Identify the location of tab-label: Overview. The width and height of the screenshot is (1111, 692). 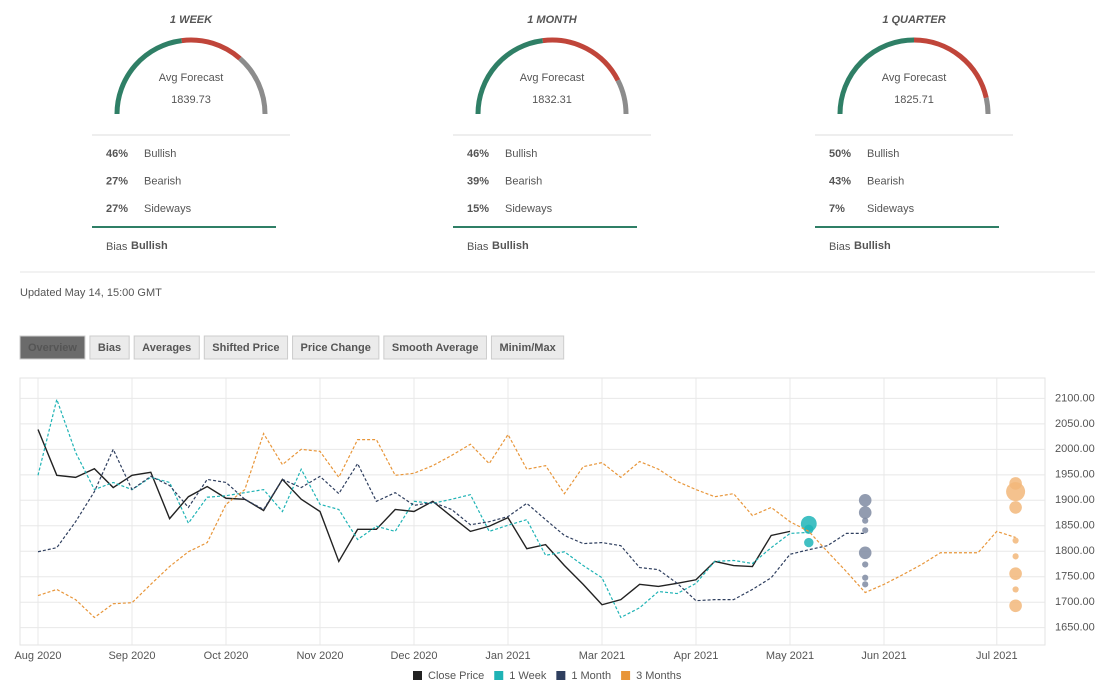
(52, 348).